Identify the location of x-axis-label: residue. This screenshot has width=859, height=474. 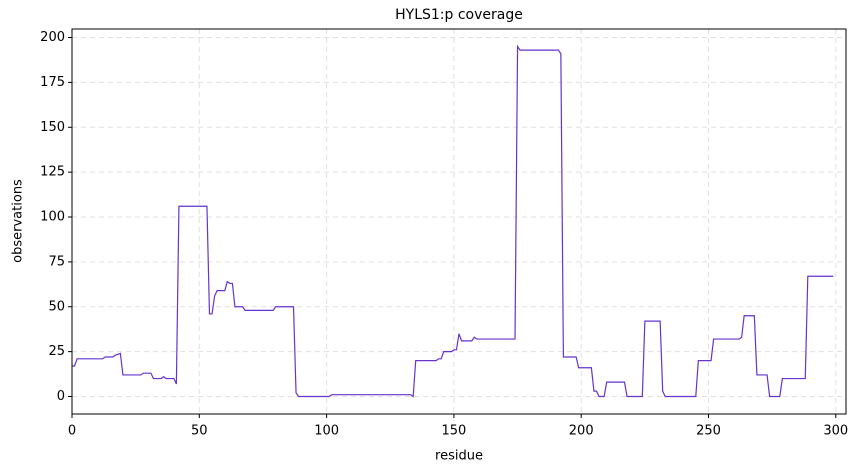
(459, 456).